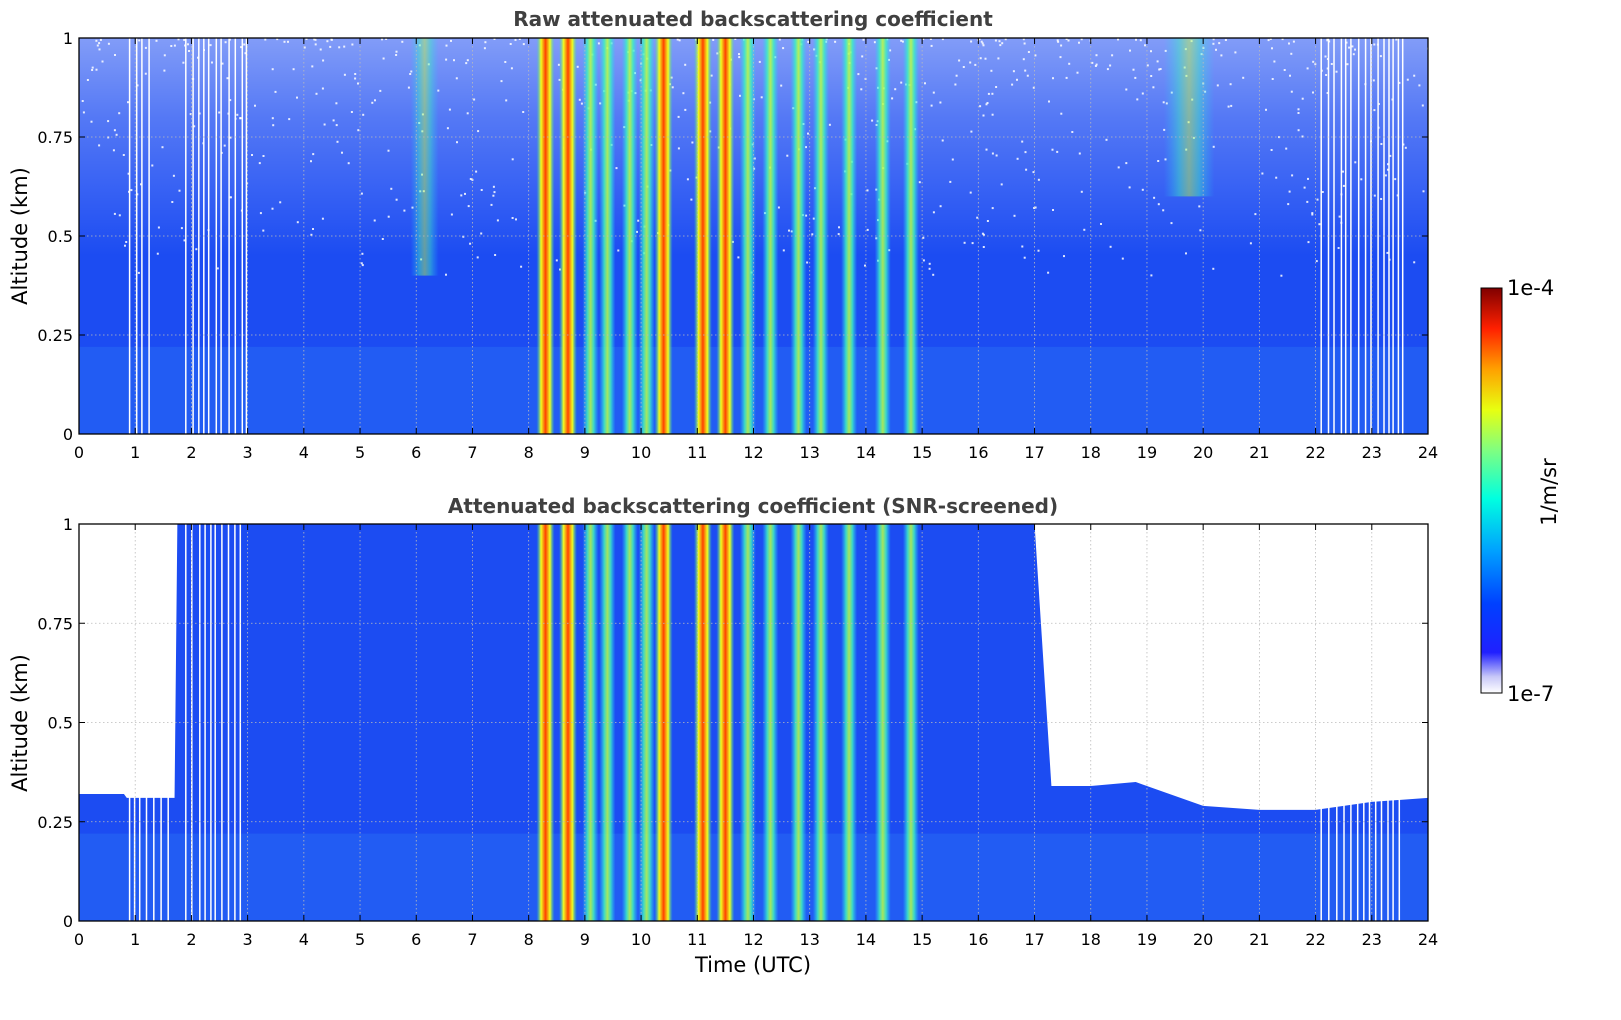  What do you see at coordinates (416, 939) in the screenshot?
I see `snr-x-tick-label: 6` at bounding box center [416, 939].